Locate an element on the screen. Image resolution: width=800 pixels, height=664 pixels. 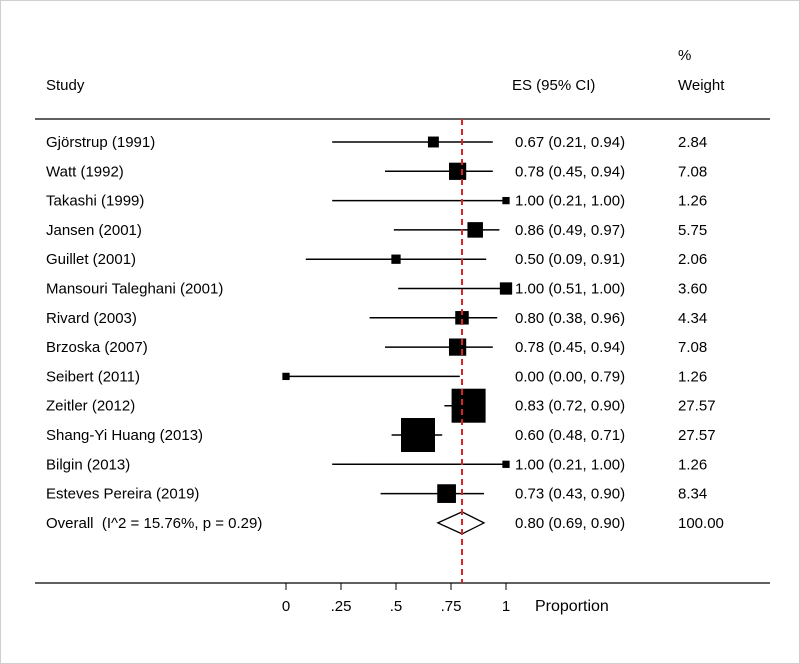
x-tick-label: 0 is located at coordinates (286, 606).